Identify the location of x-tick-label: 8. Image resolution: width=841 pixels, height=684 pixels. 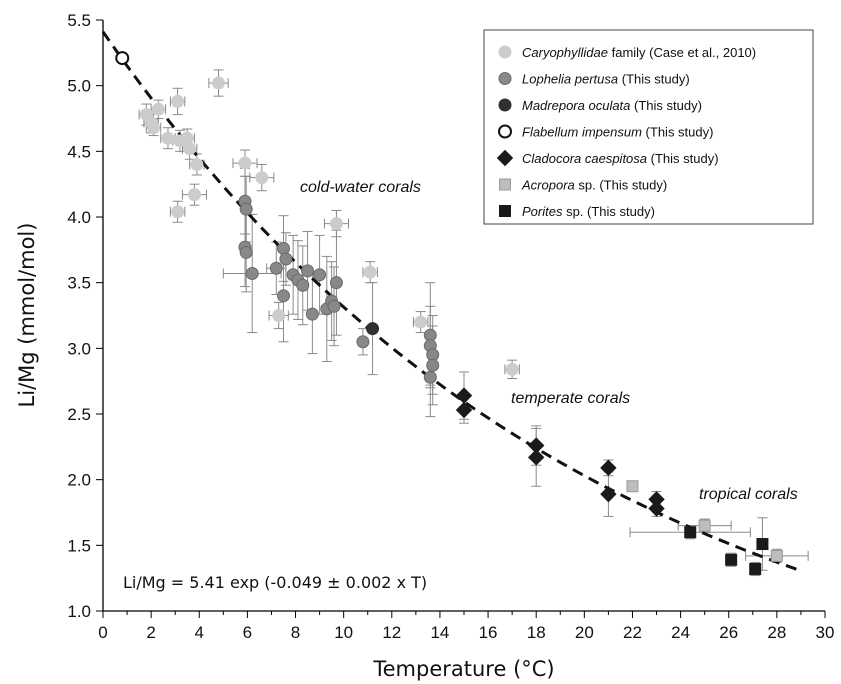
(295, 632).